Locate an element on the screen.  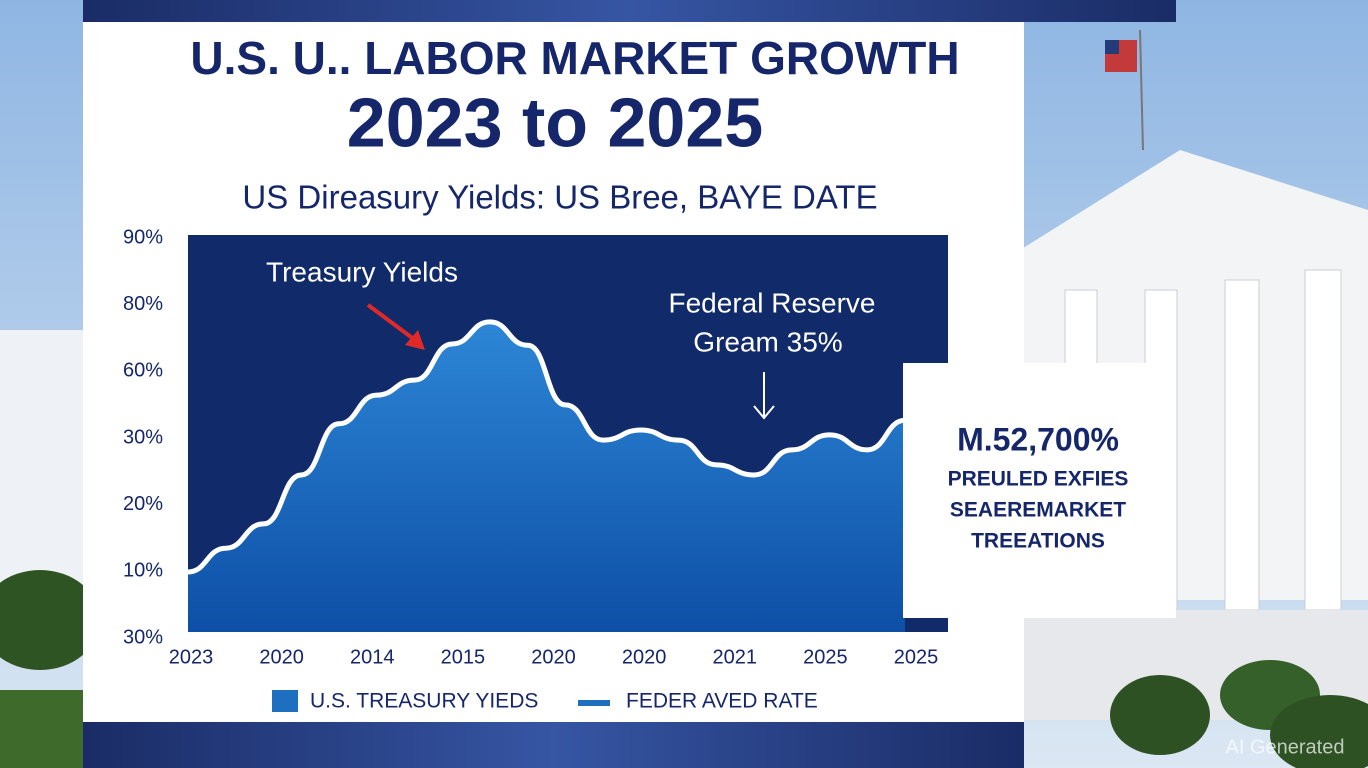
y-axis-label: 20% is located at coordinates (143, 504).